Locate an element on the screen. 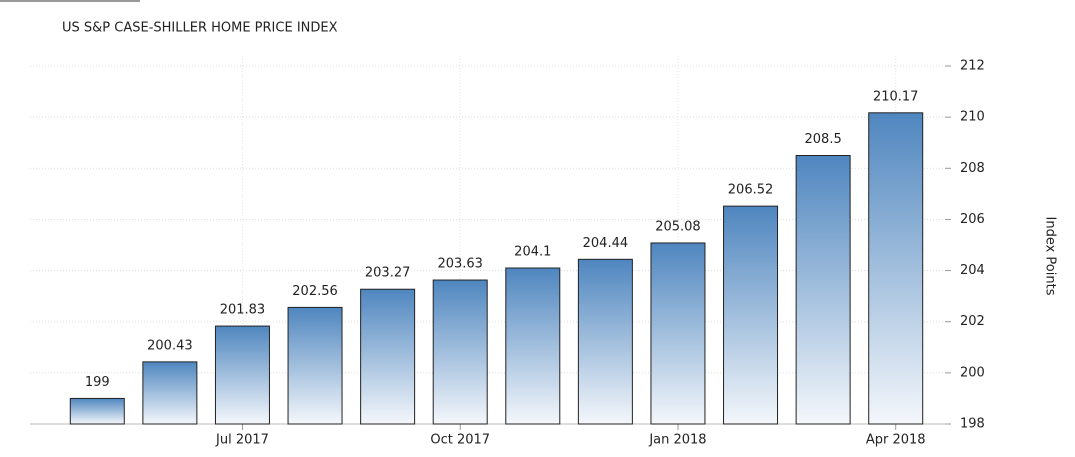 Image resolution: width=1075 pixels, height=457 pixels. y-tick-label: 210 is located at coordinates (972, 117).